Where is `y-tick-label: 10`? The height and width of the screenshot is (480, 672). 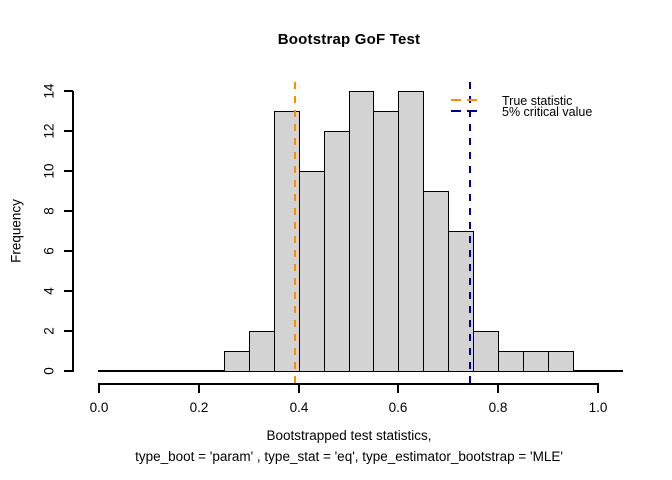 y-tick-label: 10 is located at coordinates (49, 171).